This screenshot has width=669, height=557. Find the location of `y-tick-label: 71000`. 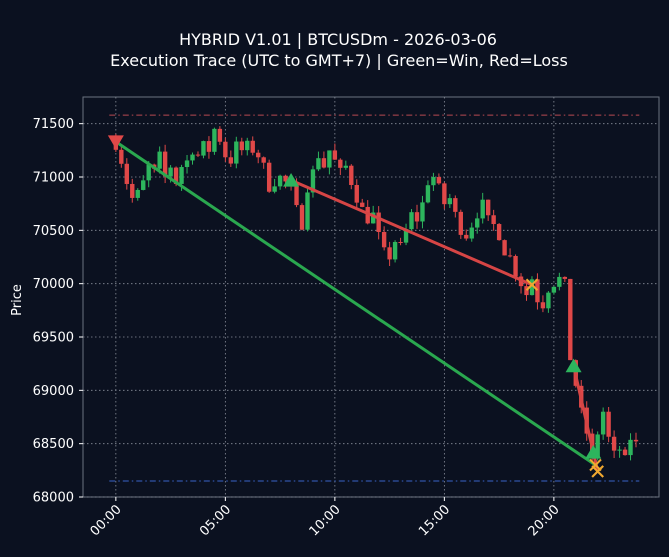

y-tick-label: 71000 is located at coordinates (53, 178).